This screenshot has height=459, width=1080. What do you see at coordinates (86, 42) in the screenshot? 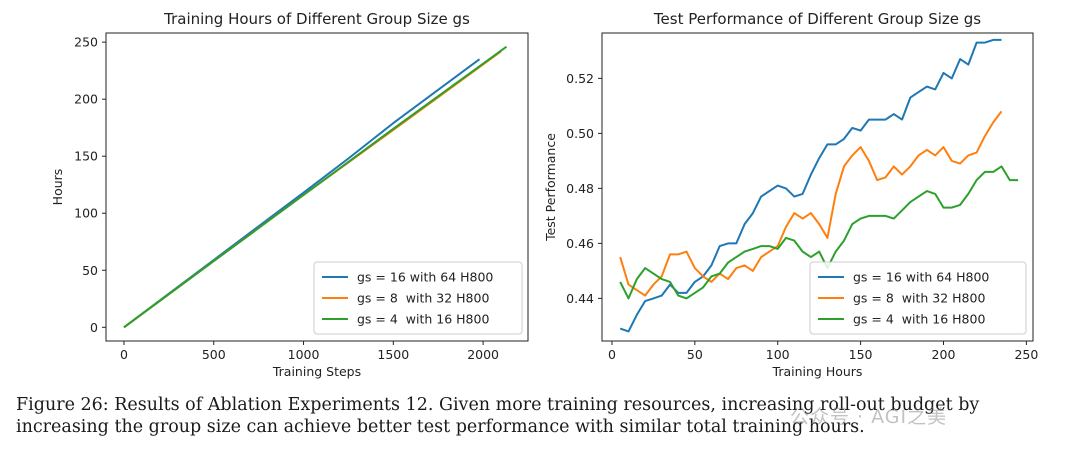
I see `y-tick-label: 250` at bounding box center [86, 42].